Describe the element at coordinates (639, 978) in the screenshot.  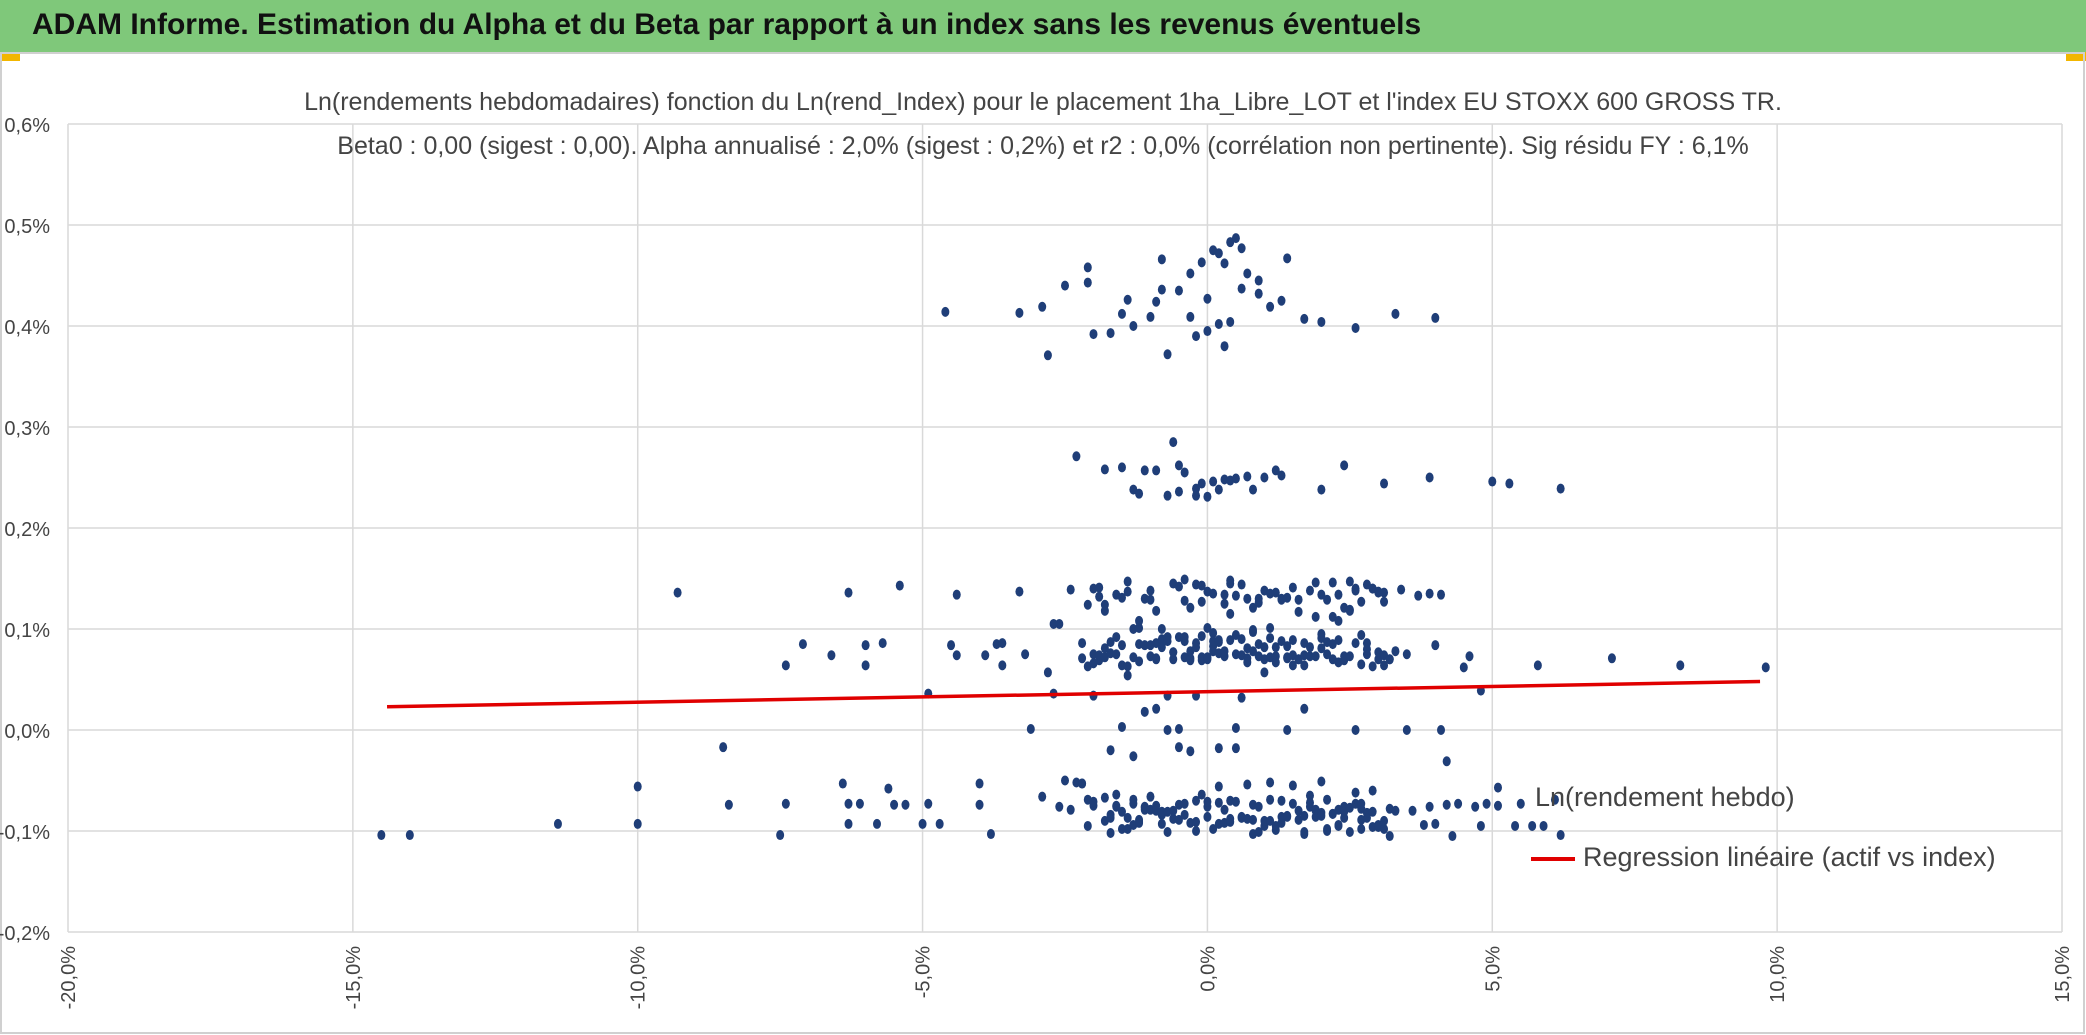
I see `x-tick-label: -10,0%` at that location.